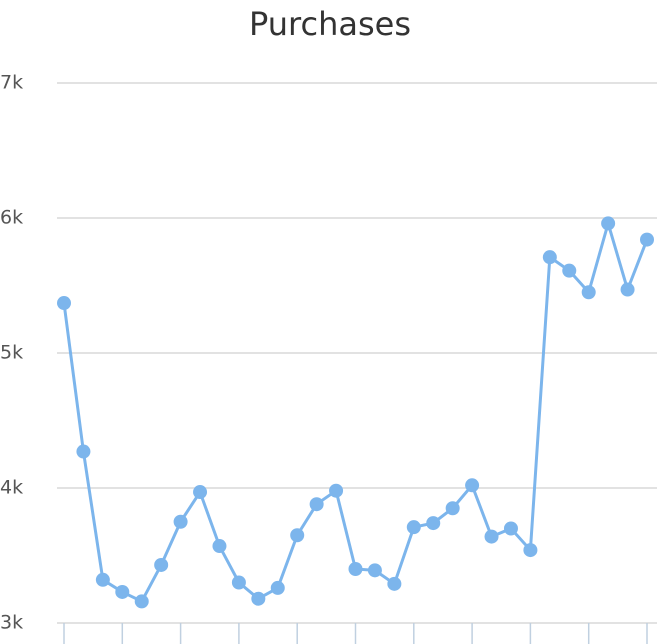 The height and width of the screenshot is (644, 666). I want to click on chart-title: Purchases, so click(330, 24).